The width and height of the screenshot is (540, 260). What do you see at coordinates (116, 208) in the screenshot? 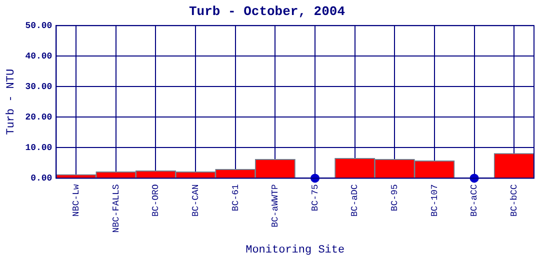
I see `x-tick-label: NBC-FALLS` at bounding box center [116, 208].